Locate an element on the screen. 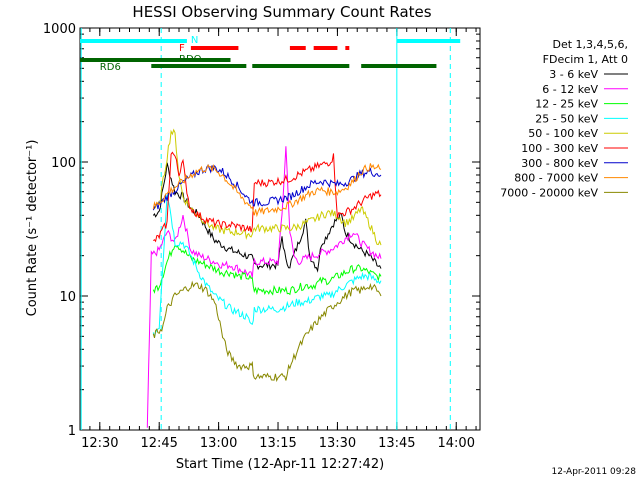  flag-label-n: N is located at coordinates (194, 40).